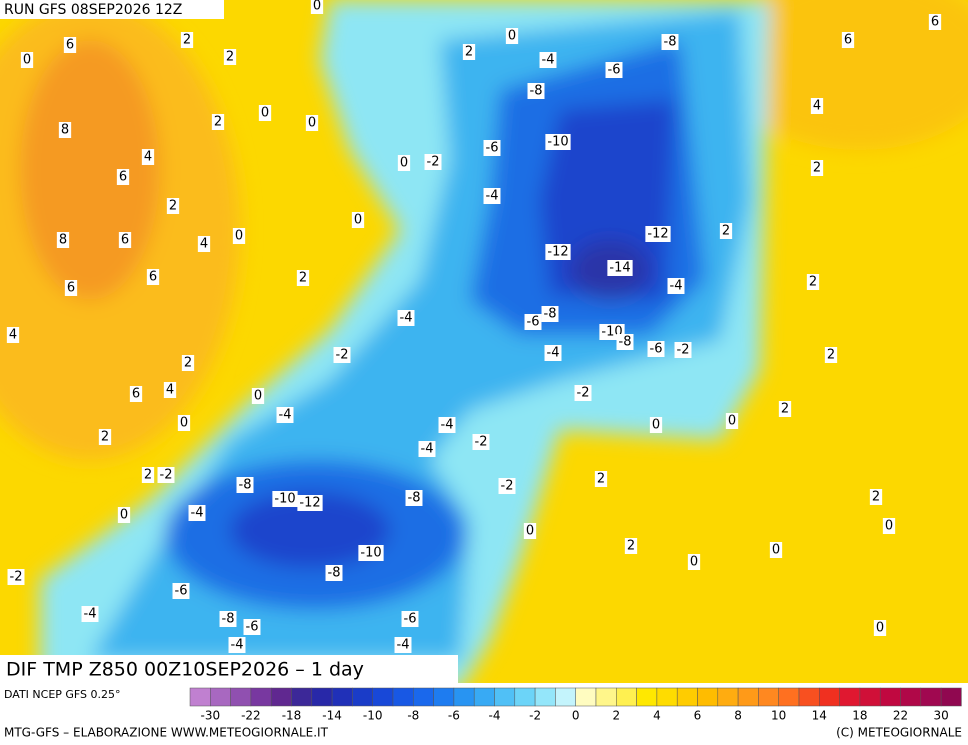  Describe the element at coordinates (185, 670) in the screenshot. I see `map-title: DIF TMP Z850 00Z10SEP2026 – 1 day` at that location.